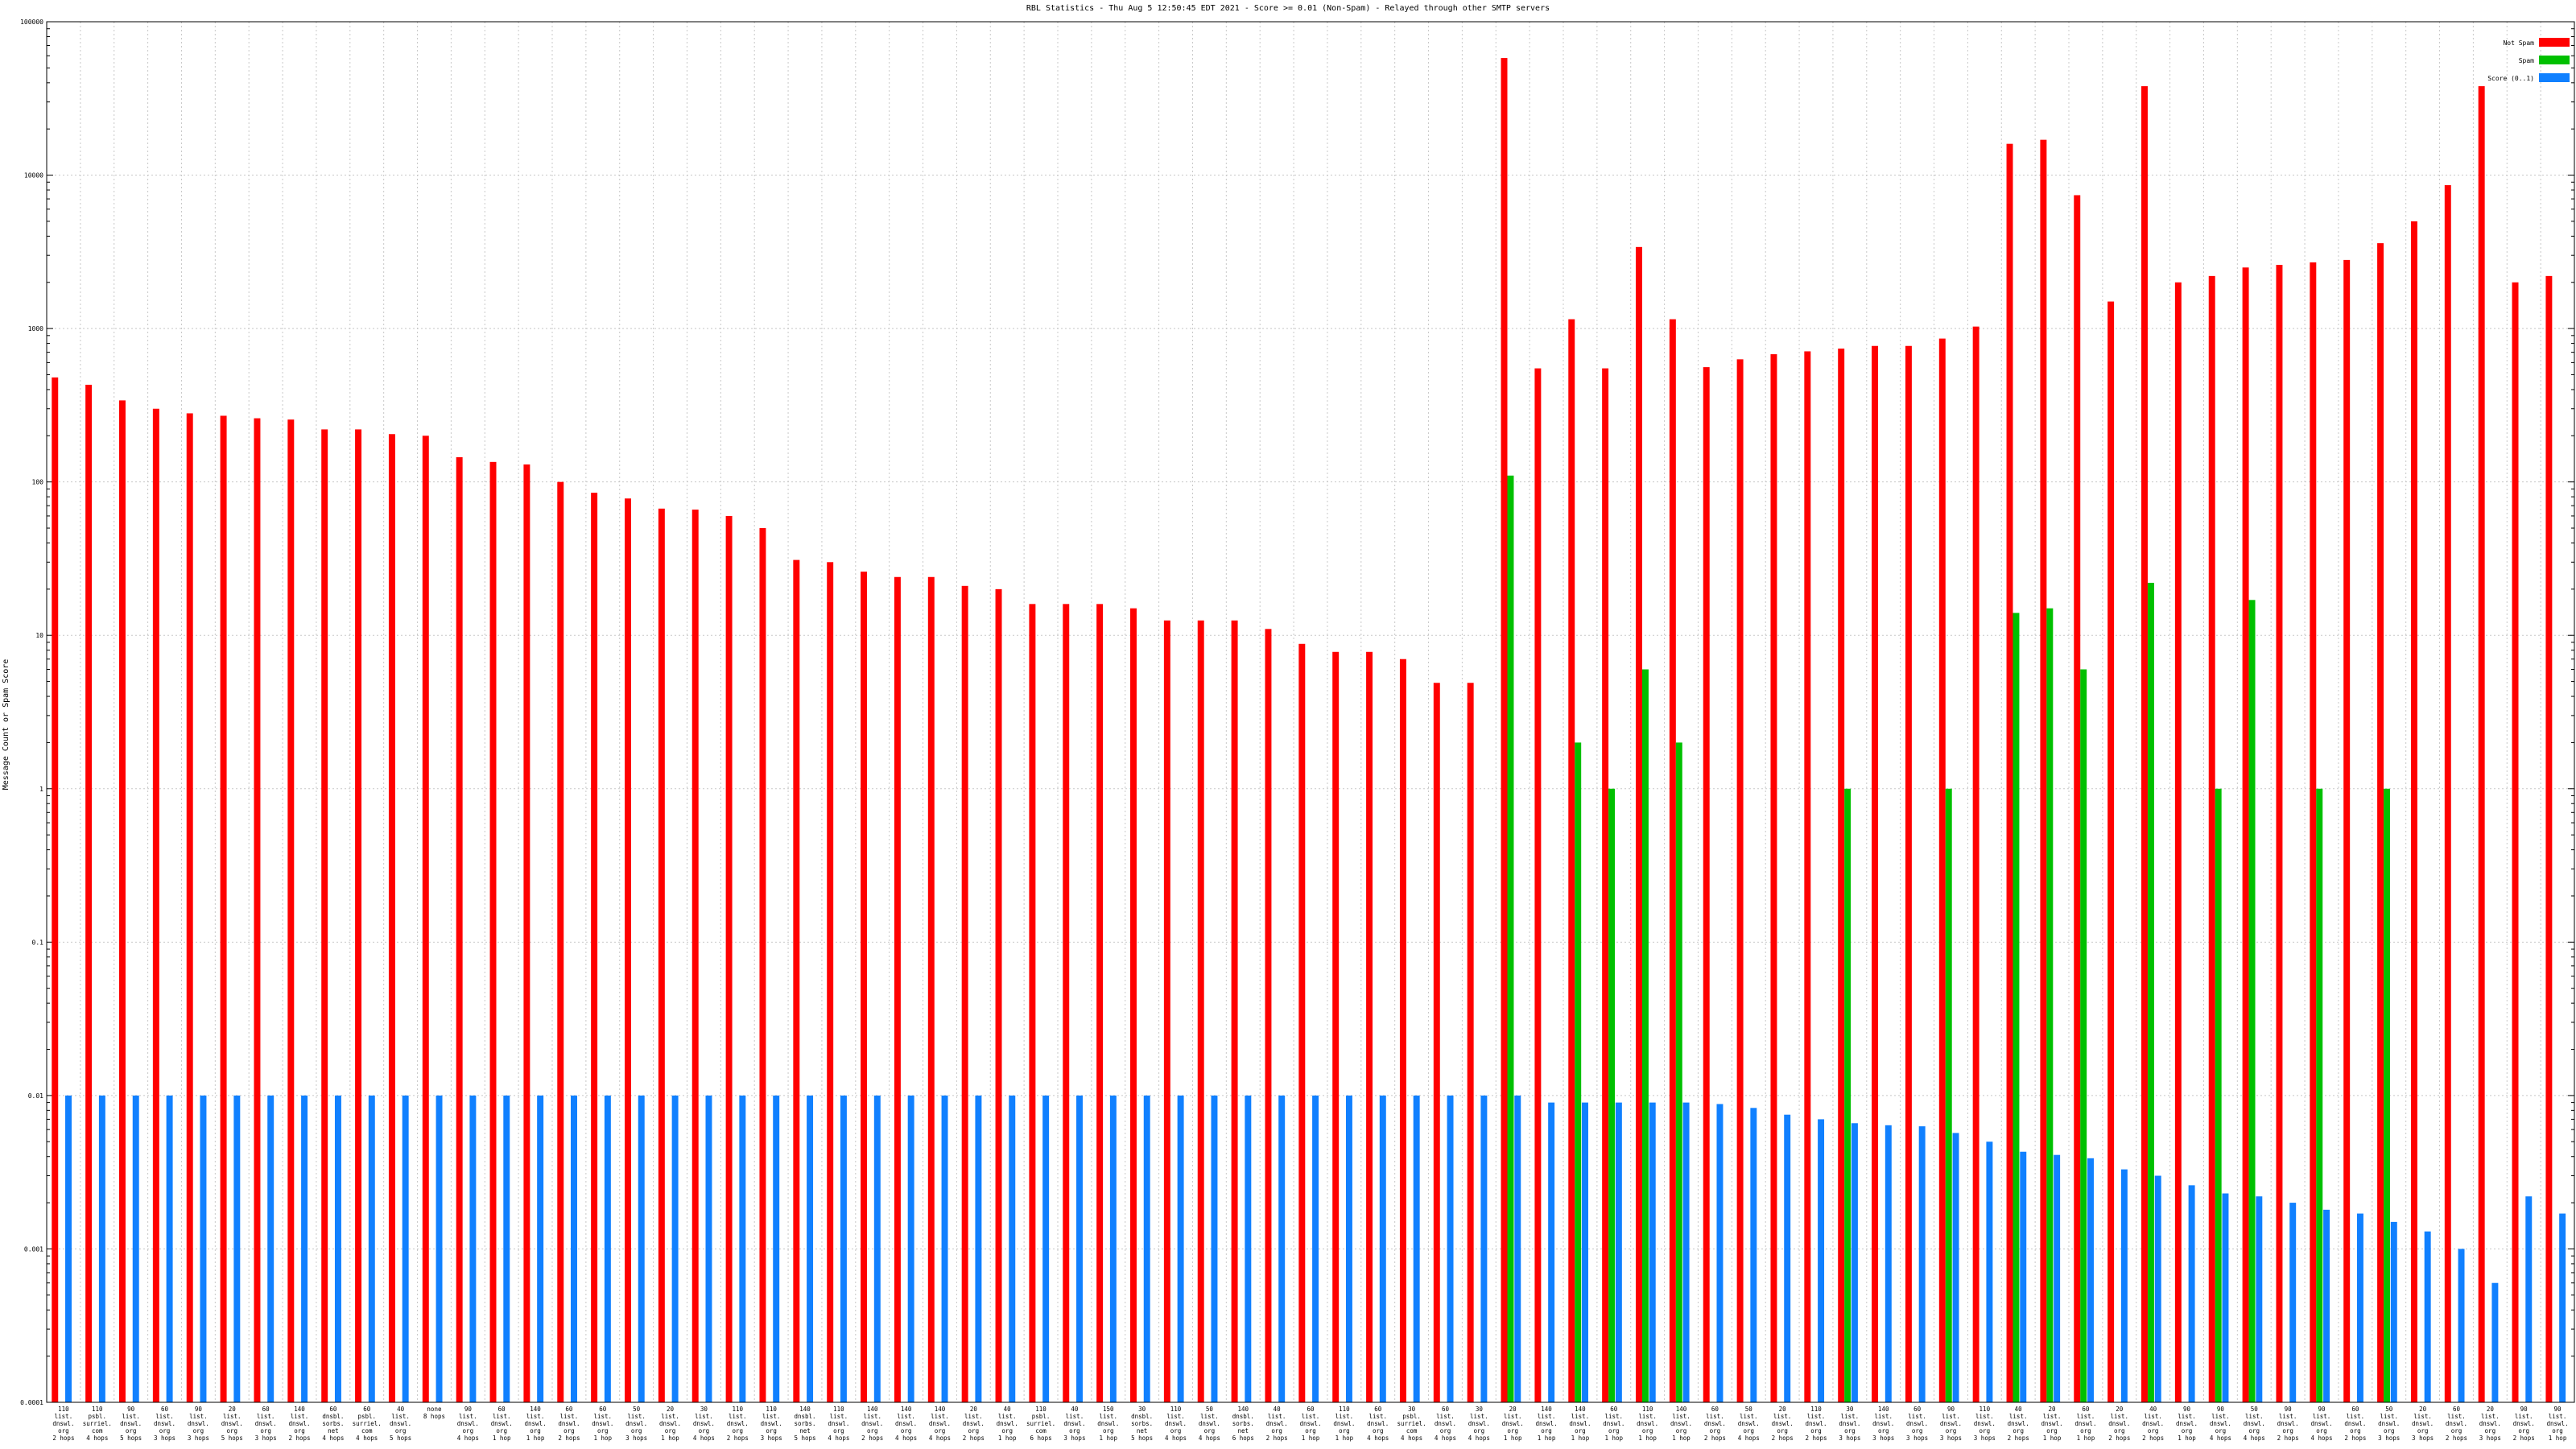  I want to click on x-tick-label: 30 list. dnswl. org 4 hops, so click(704, 1424).